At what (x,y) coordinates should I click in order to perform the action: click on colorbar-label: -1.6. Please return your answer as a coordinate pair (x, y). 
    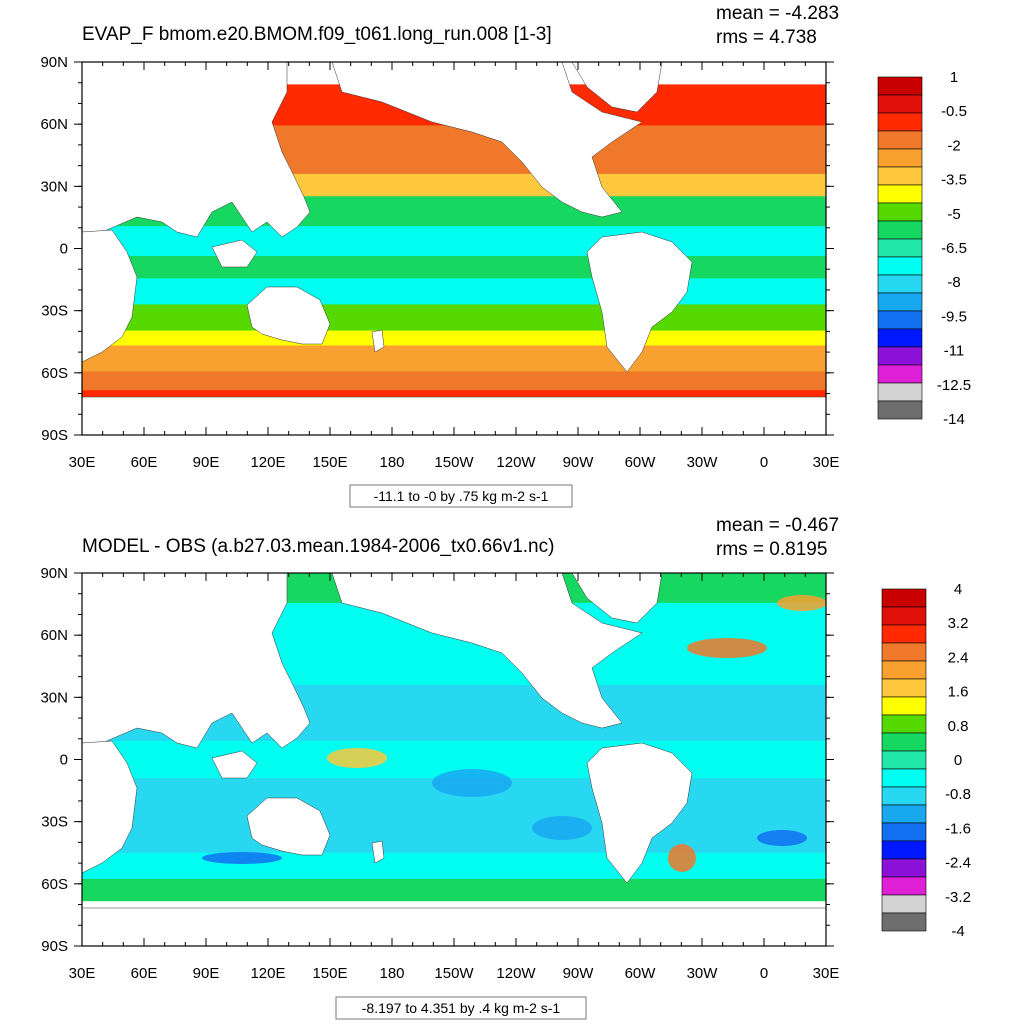
    Looking at the image, I should click on (958, 828).